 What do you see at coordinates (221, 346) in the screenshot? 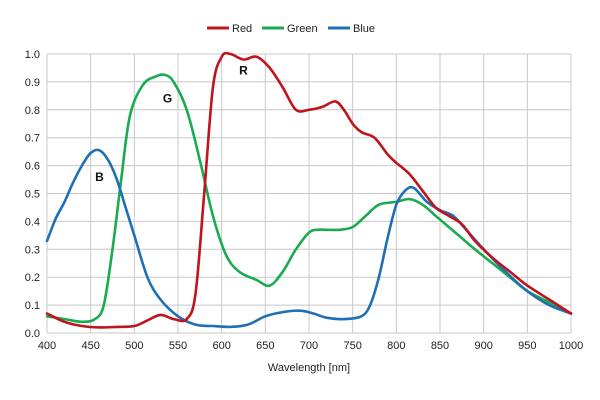
I see `x-tick-label: 600` at bounding box center [221, 346].